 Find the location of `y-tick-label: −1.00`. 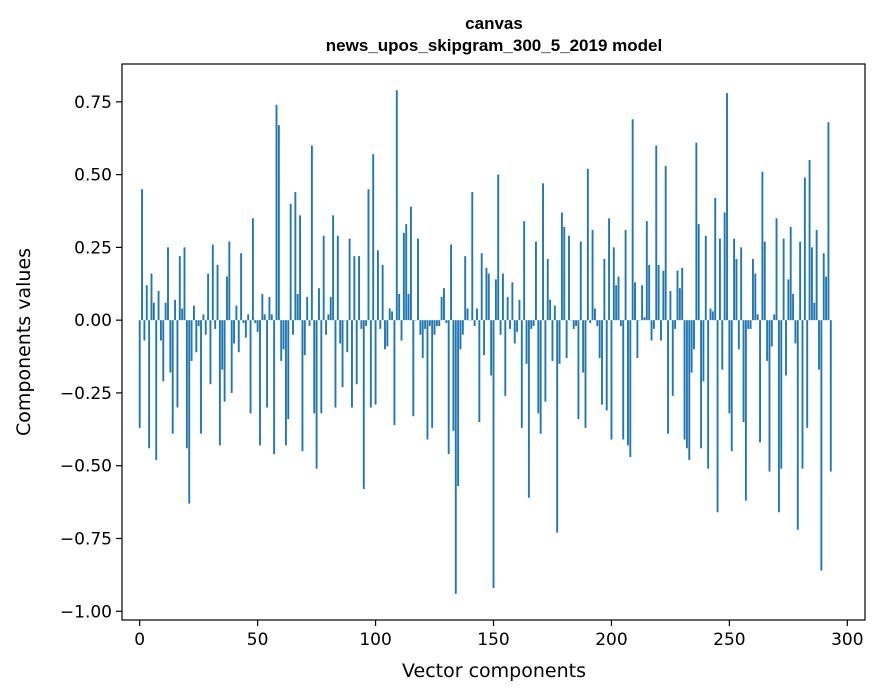

y-tick-label: −1.00 is located at coordinates (86, 612).